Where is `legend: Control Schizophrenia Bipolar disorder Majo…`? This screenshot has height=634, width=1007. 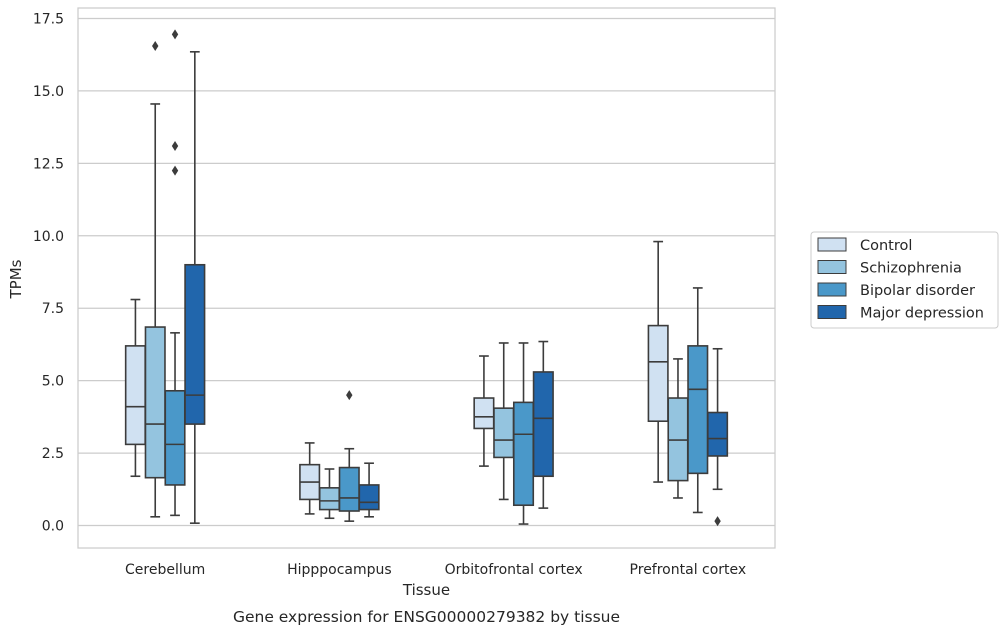 legend: Control Schizophrenia Bipolar disorder Majo… is located at coordinates (904, 280).